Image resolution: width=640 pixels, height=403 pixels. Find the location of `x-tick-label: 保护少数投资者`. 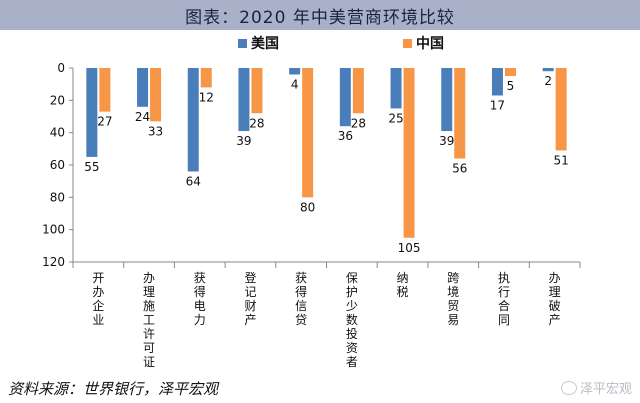

x-tick-label: 保护少数投资者 is located at coordinates (352, 320).